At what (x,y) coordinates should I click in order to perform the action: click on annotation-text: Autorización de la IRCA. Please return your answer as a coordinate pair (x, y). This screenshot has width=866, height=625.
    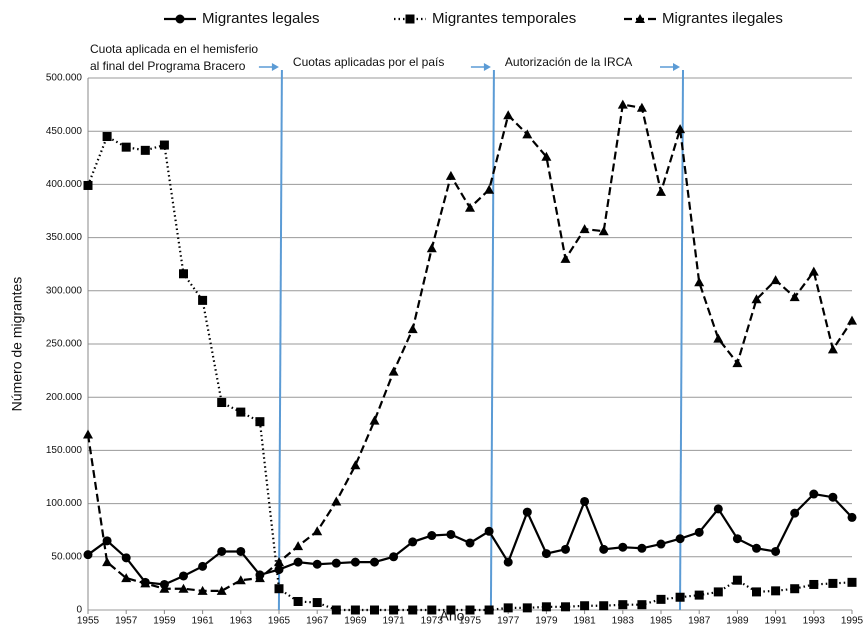
    Looking at the image, I should click on (568, 62).